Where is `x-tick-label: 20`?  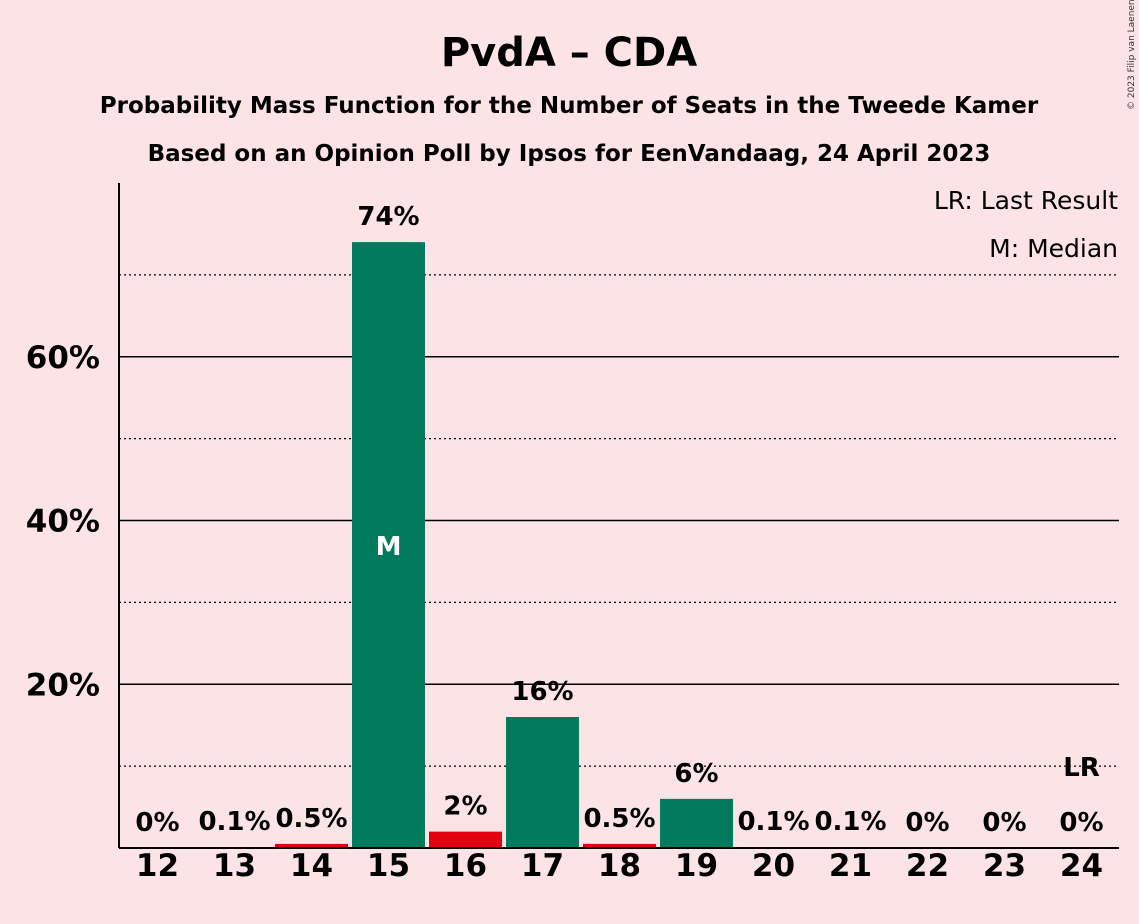 x-tick-label: 20 is located at coordinates (773, 866).